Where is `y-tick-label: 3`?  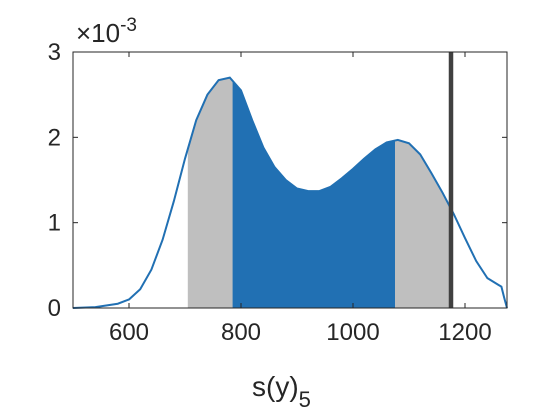 y-tick-label: 3 is located at coordinates (54, 52).